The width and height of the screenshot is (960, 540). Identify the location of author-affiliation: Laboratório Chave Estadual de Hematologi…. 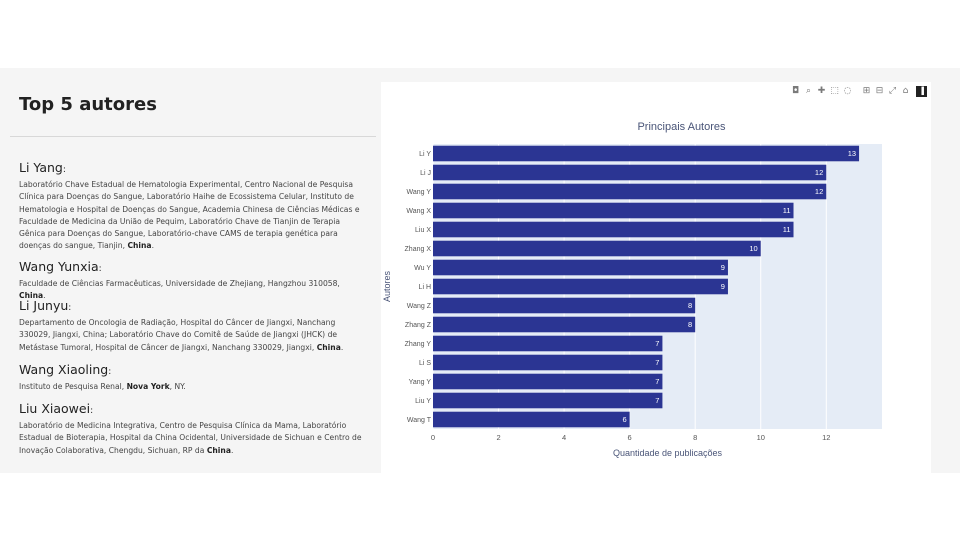
(189, 215).